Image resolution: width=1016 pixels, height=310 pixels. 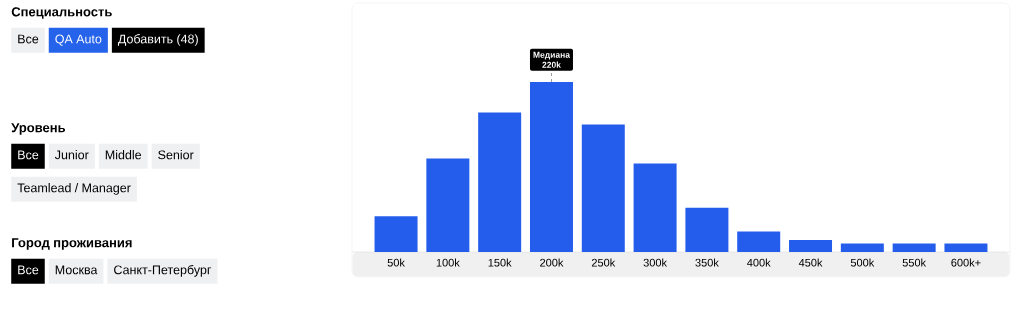 What do you see at coordinates (76, 270) in the screenshot?
I see `category-label: Москва` at bounding box center [76, 270].